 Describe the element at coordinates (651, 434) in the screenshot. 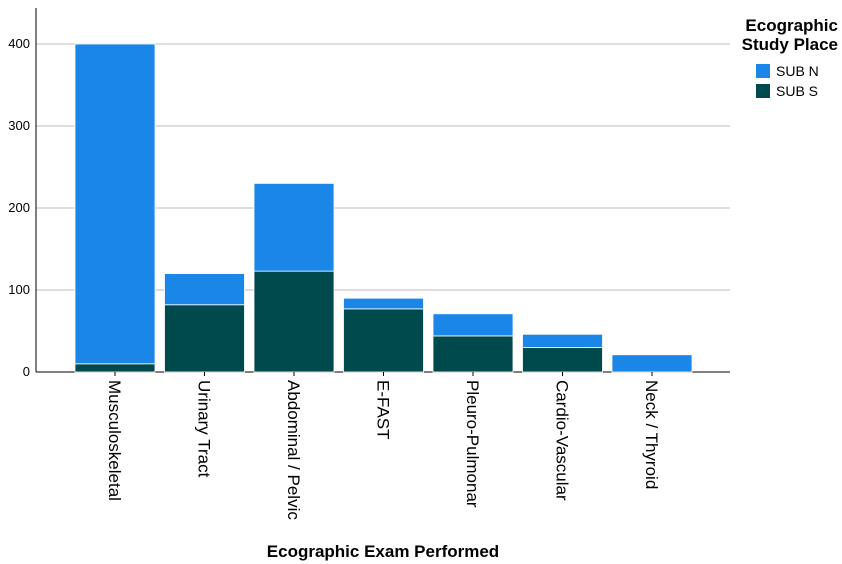

I see `x-tick-label: Neck / Thyroid` at that location.